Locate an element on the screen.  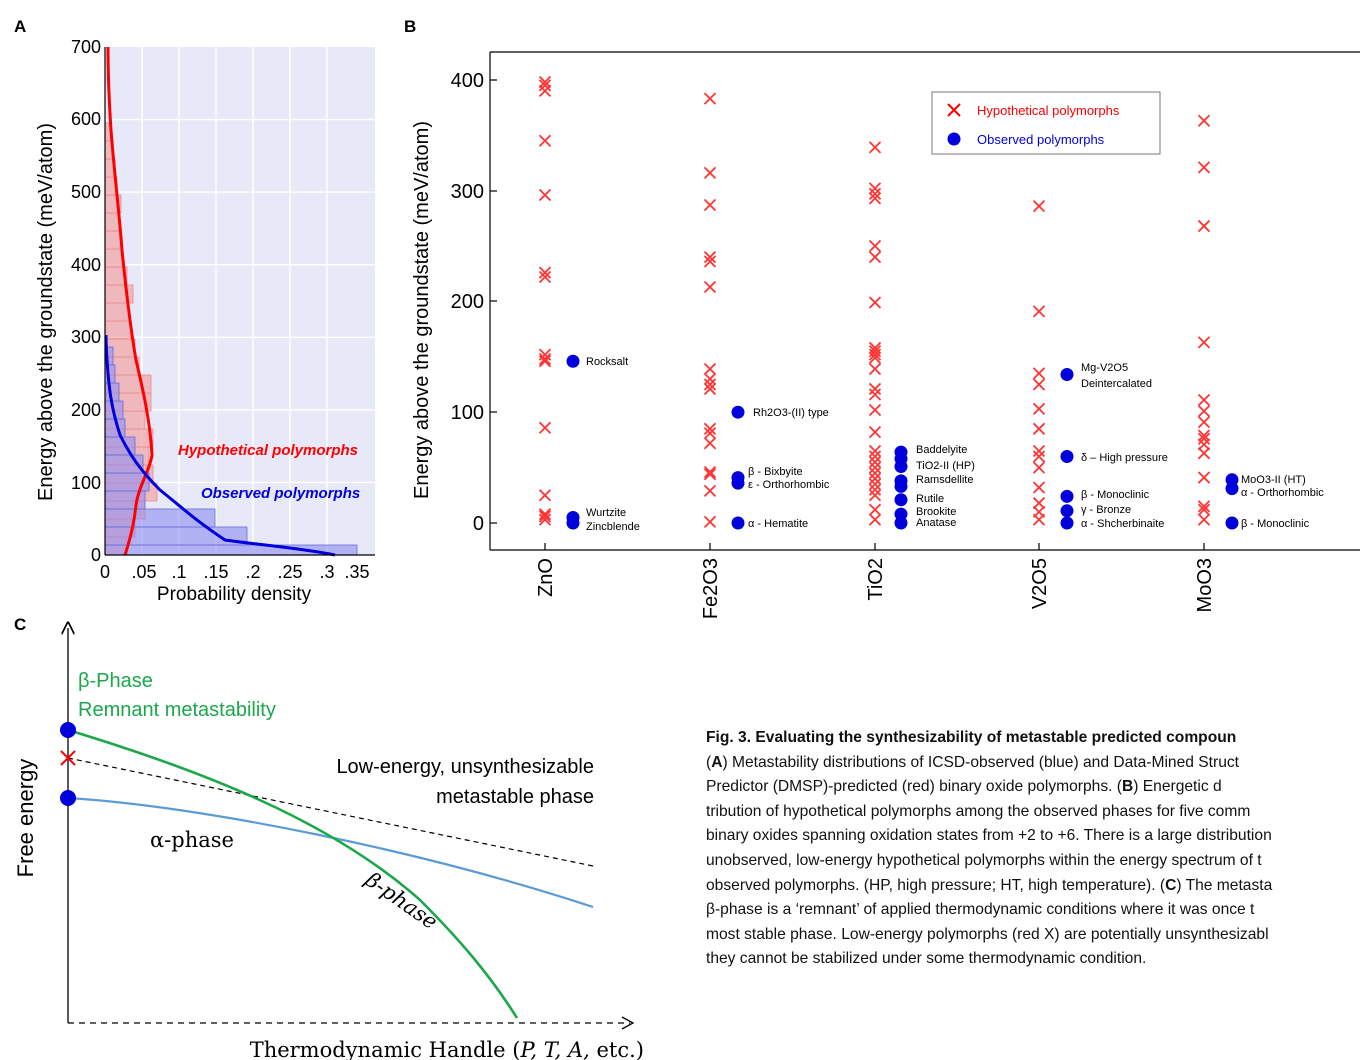
panel-b-x-ticks: ZnO Fe2O3 TiO2 V2O5 MoO3 is located at coordinates (875, 588).